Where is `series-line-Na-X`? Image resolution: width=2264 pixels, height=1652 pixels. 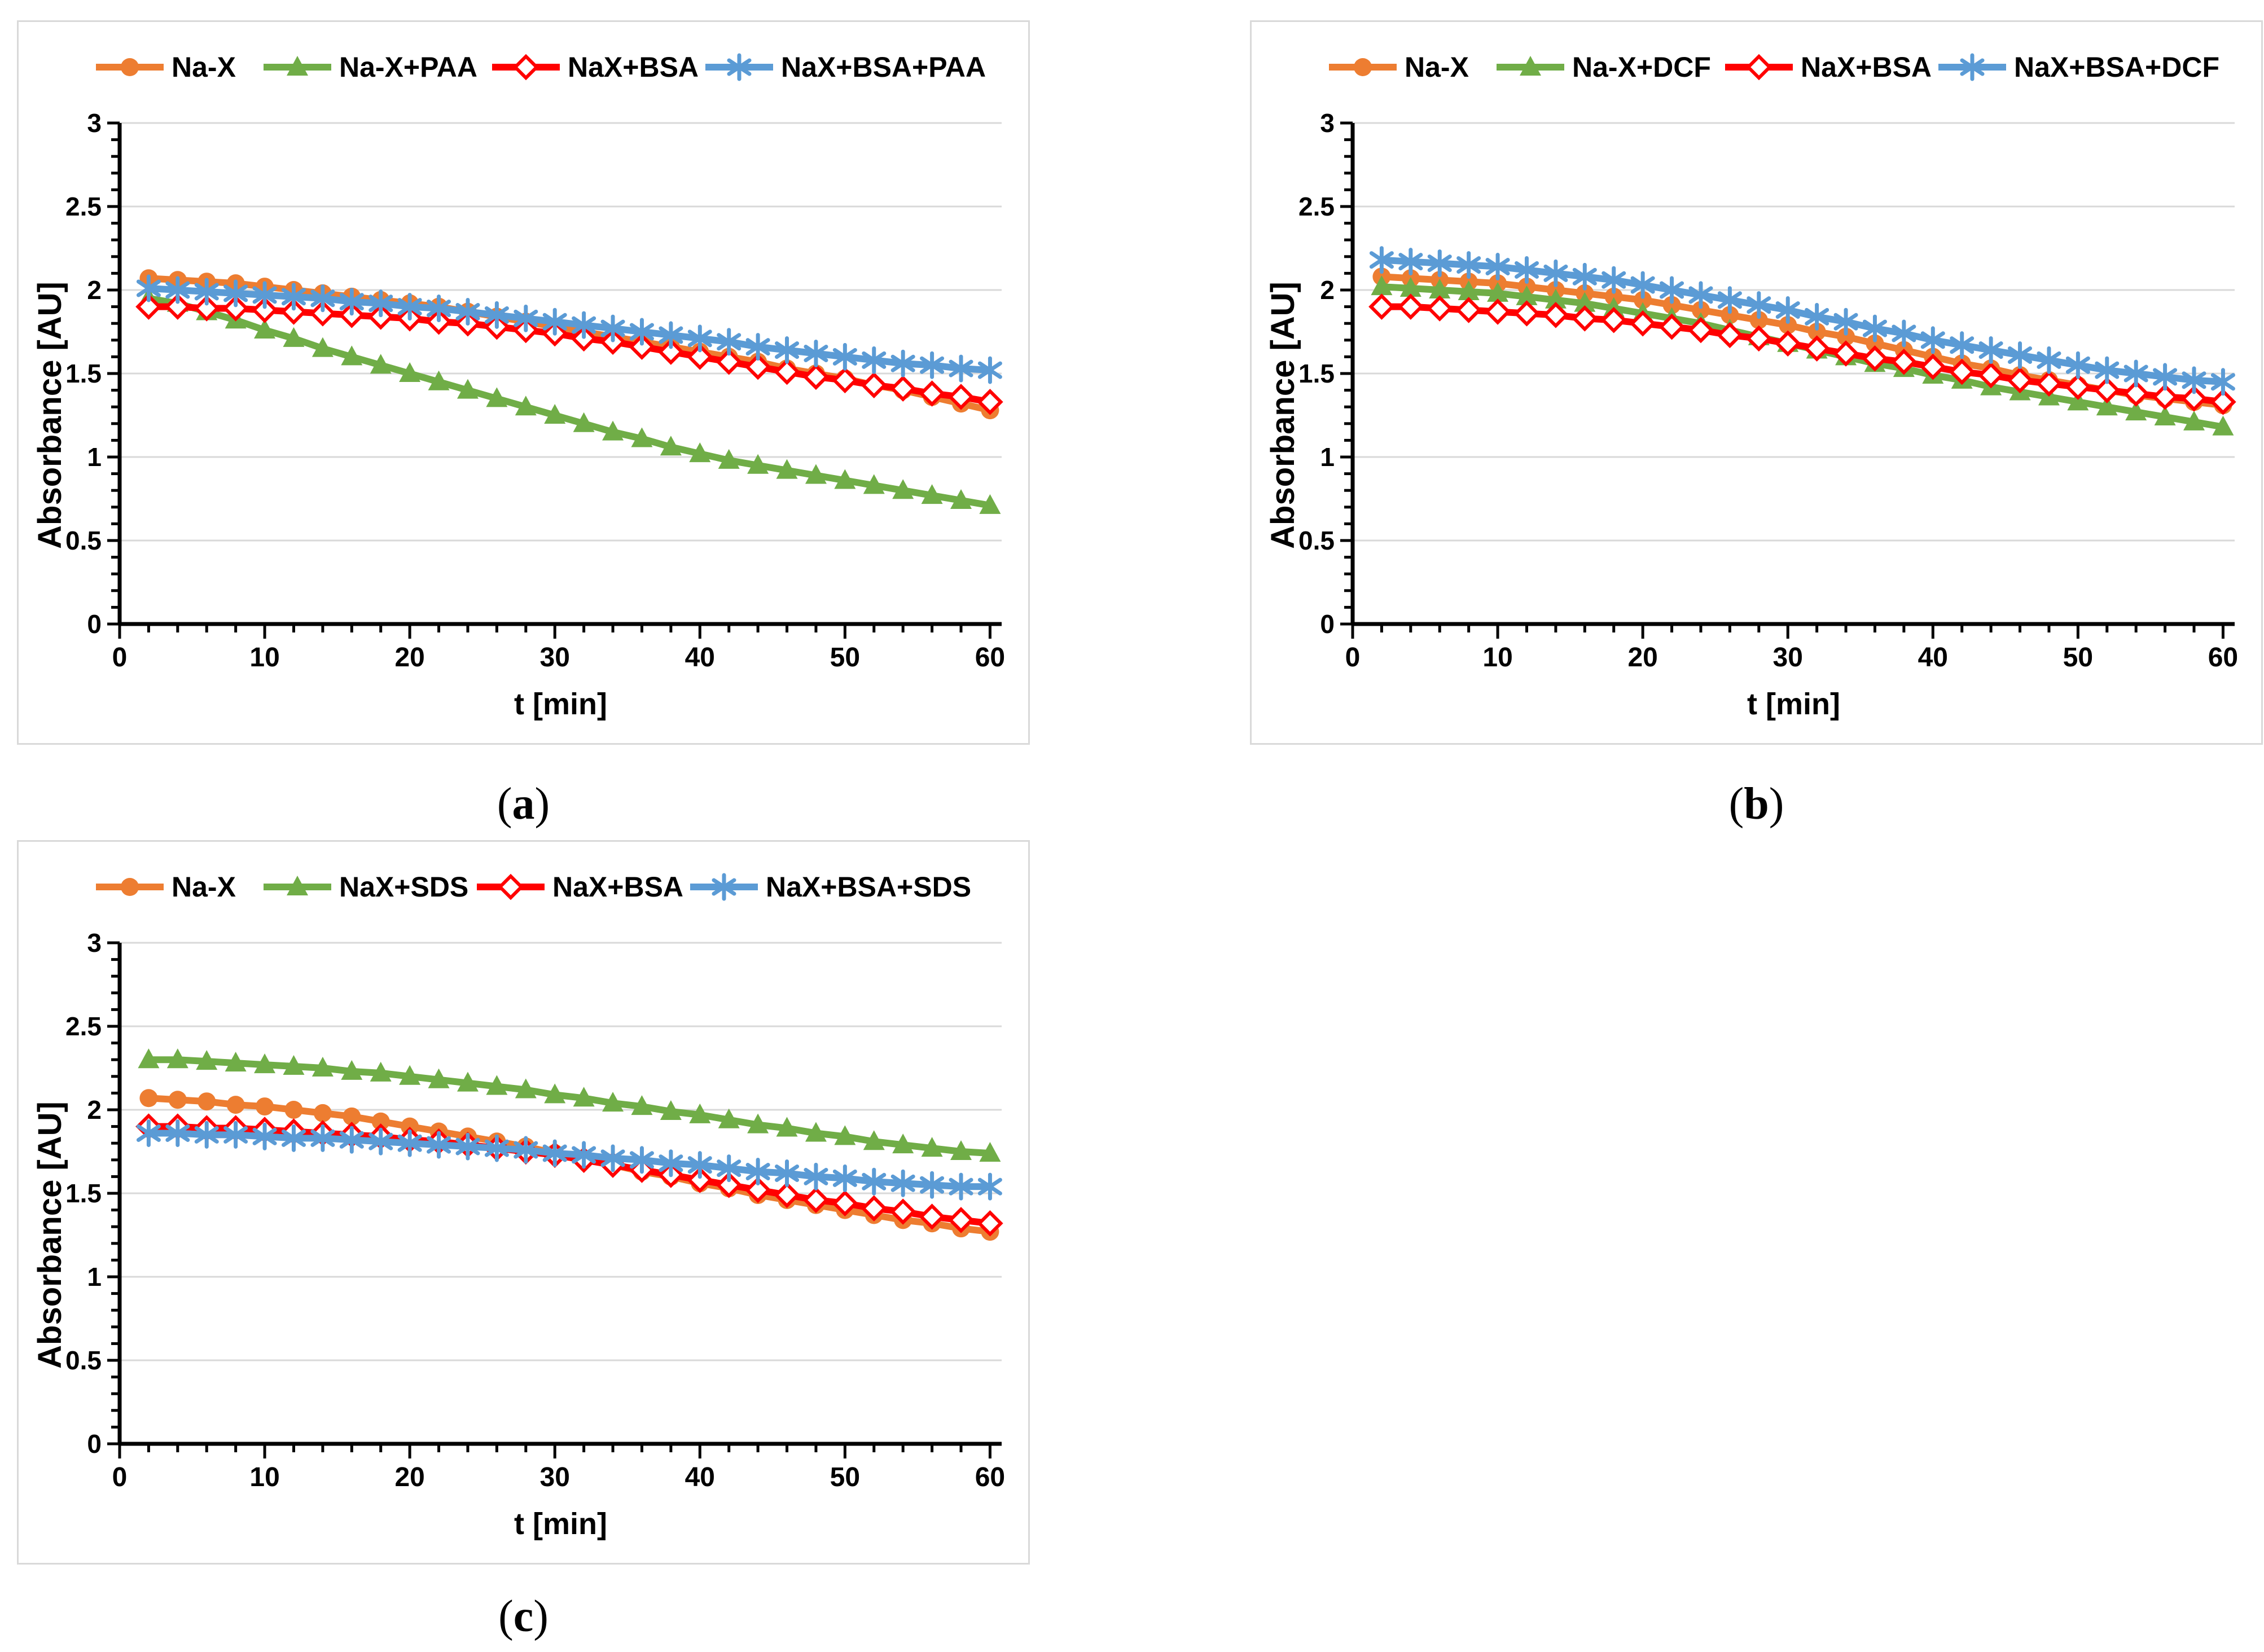 series-line-Na-X is located at coordinates (569, 1165).